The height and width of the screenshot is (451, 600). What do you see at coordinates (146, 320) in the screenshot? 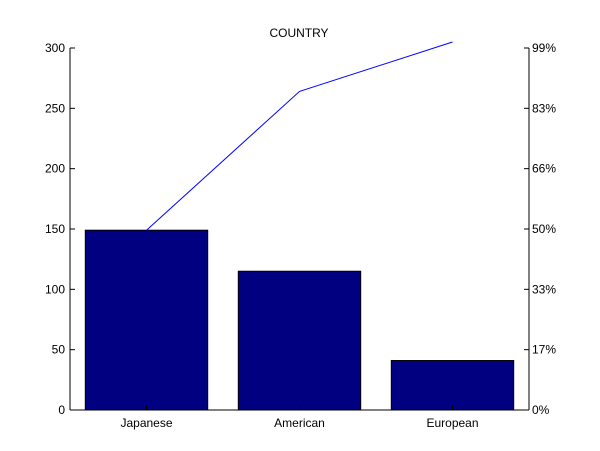
I see `bar-japanese` at bounding box center [146, 320].